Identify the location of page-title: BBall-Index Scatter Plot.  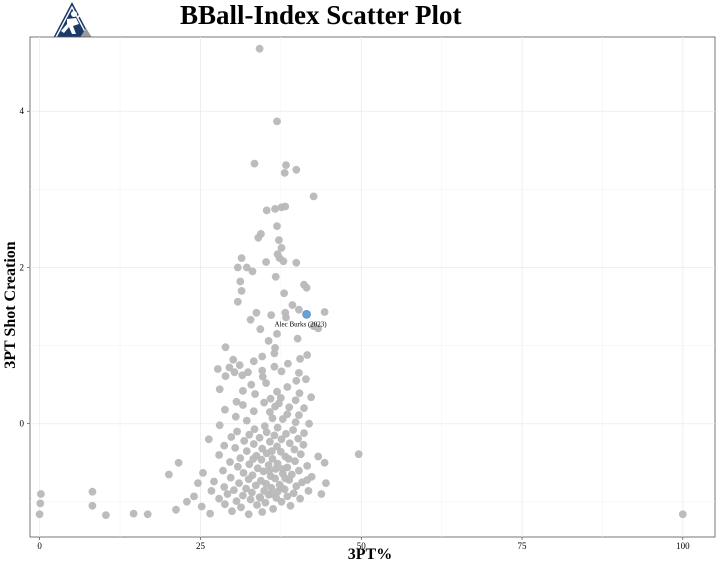
(321, 15).